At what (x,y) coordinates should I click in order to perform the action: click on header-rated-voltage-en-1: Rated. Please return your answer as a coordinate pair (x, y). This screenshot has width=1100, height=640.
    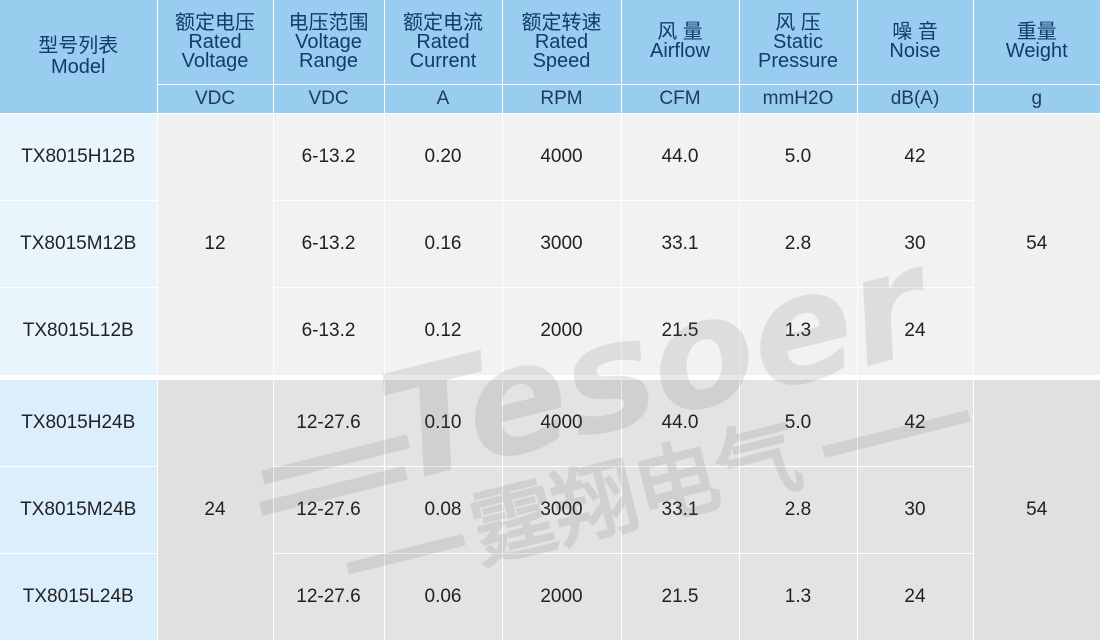
    Looking at the image, I should click on (215, 42).